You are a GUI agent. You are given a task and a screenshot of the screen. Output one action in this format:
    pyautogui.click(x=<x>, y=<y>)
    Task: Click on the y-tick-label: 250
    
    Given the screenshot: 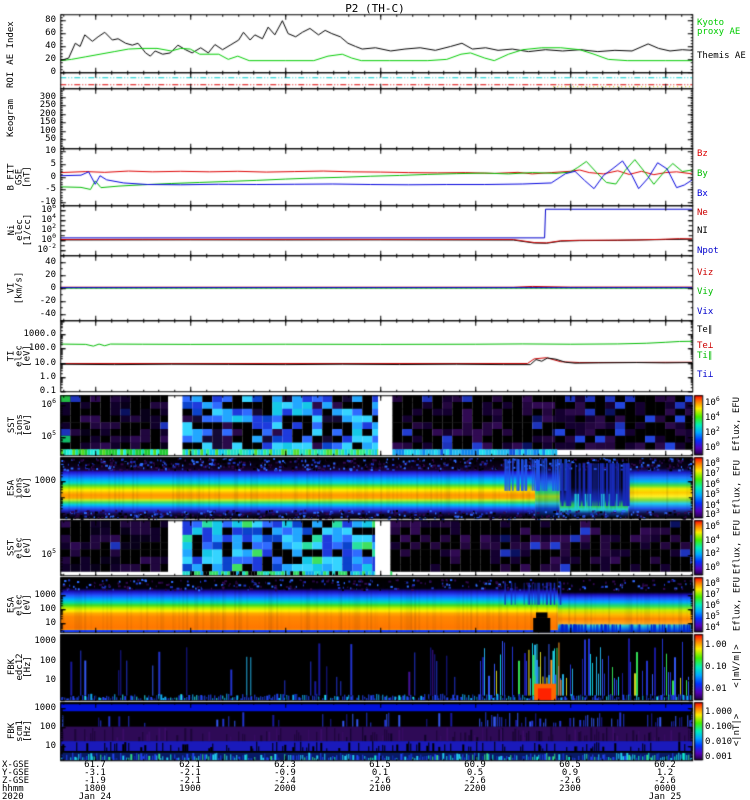 What is the action you would take?
    pyautogui.click(x=47, y=105)
    